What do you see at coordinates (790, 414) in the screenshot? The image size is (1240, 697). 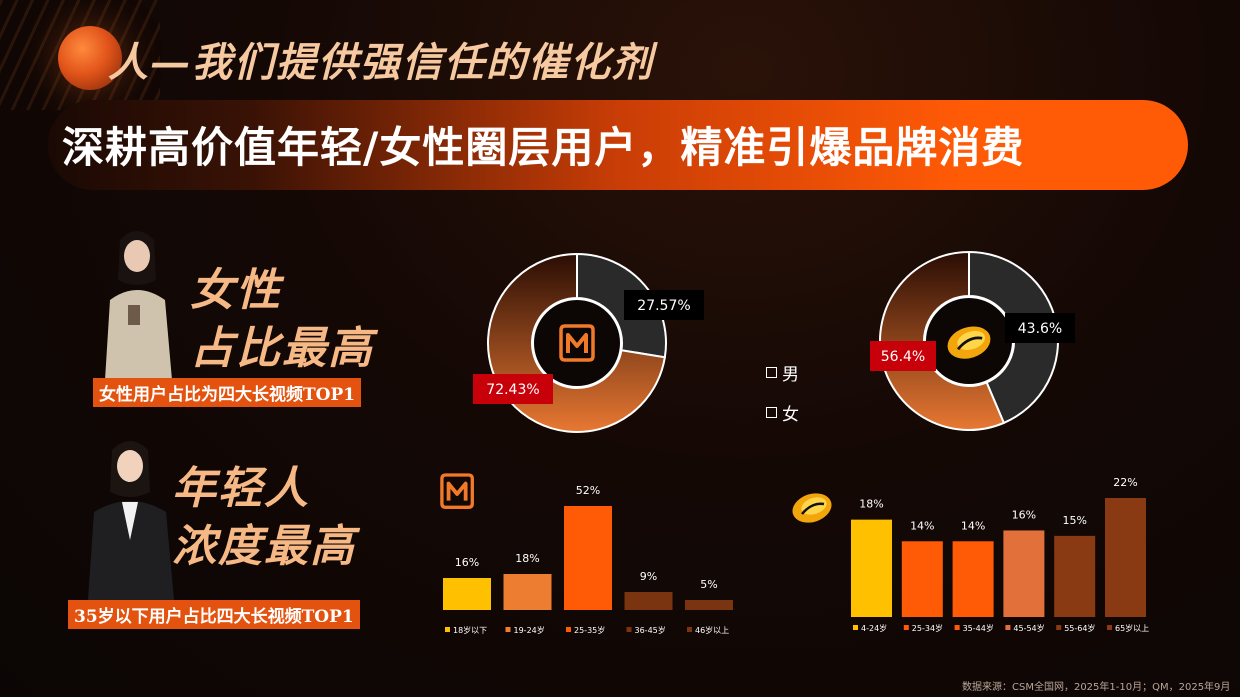 I see `legend-label-female: 女` at bounding box center [790, 414].